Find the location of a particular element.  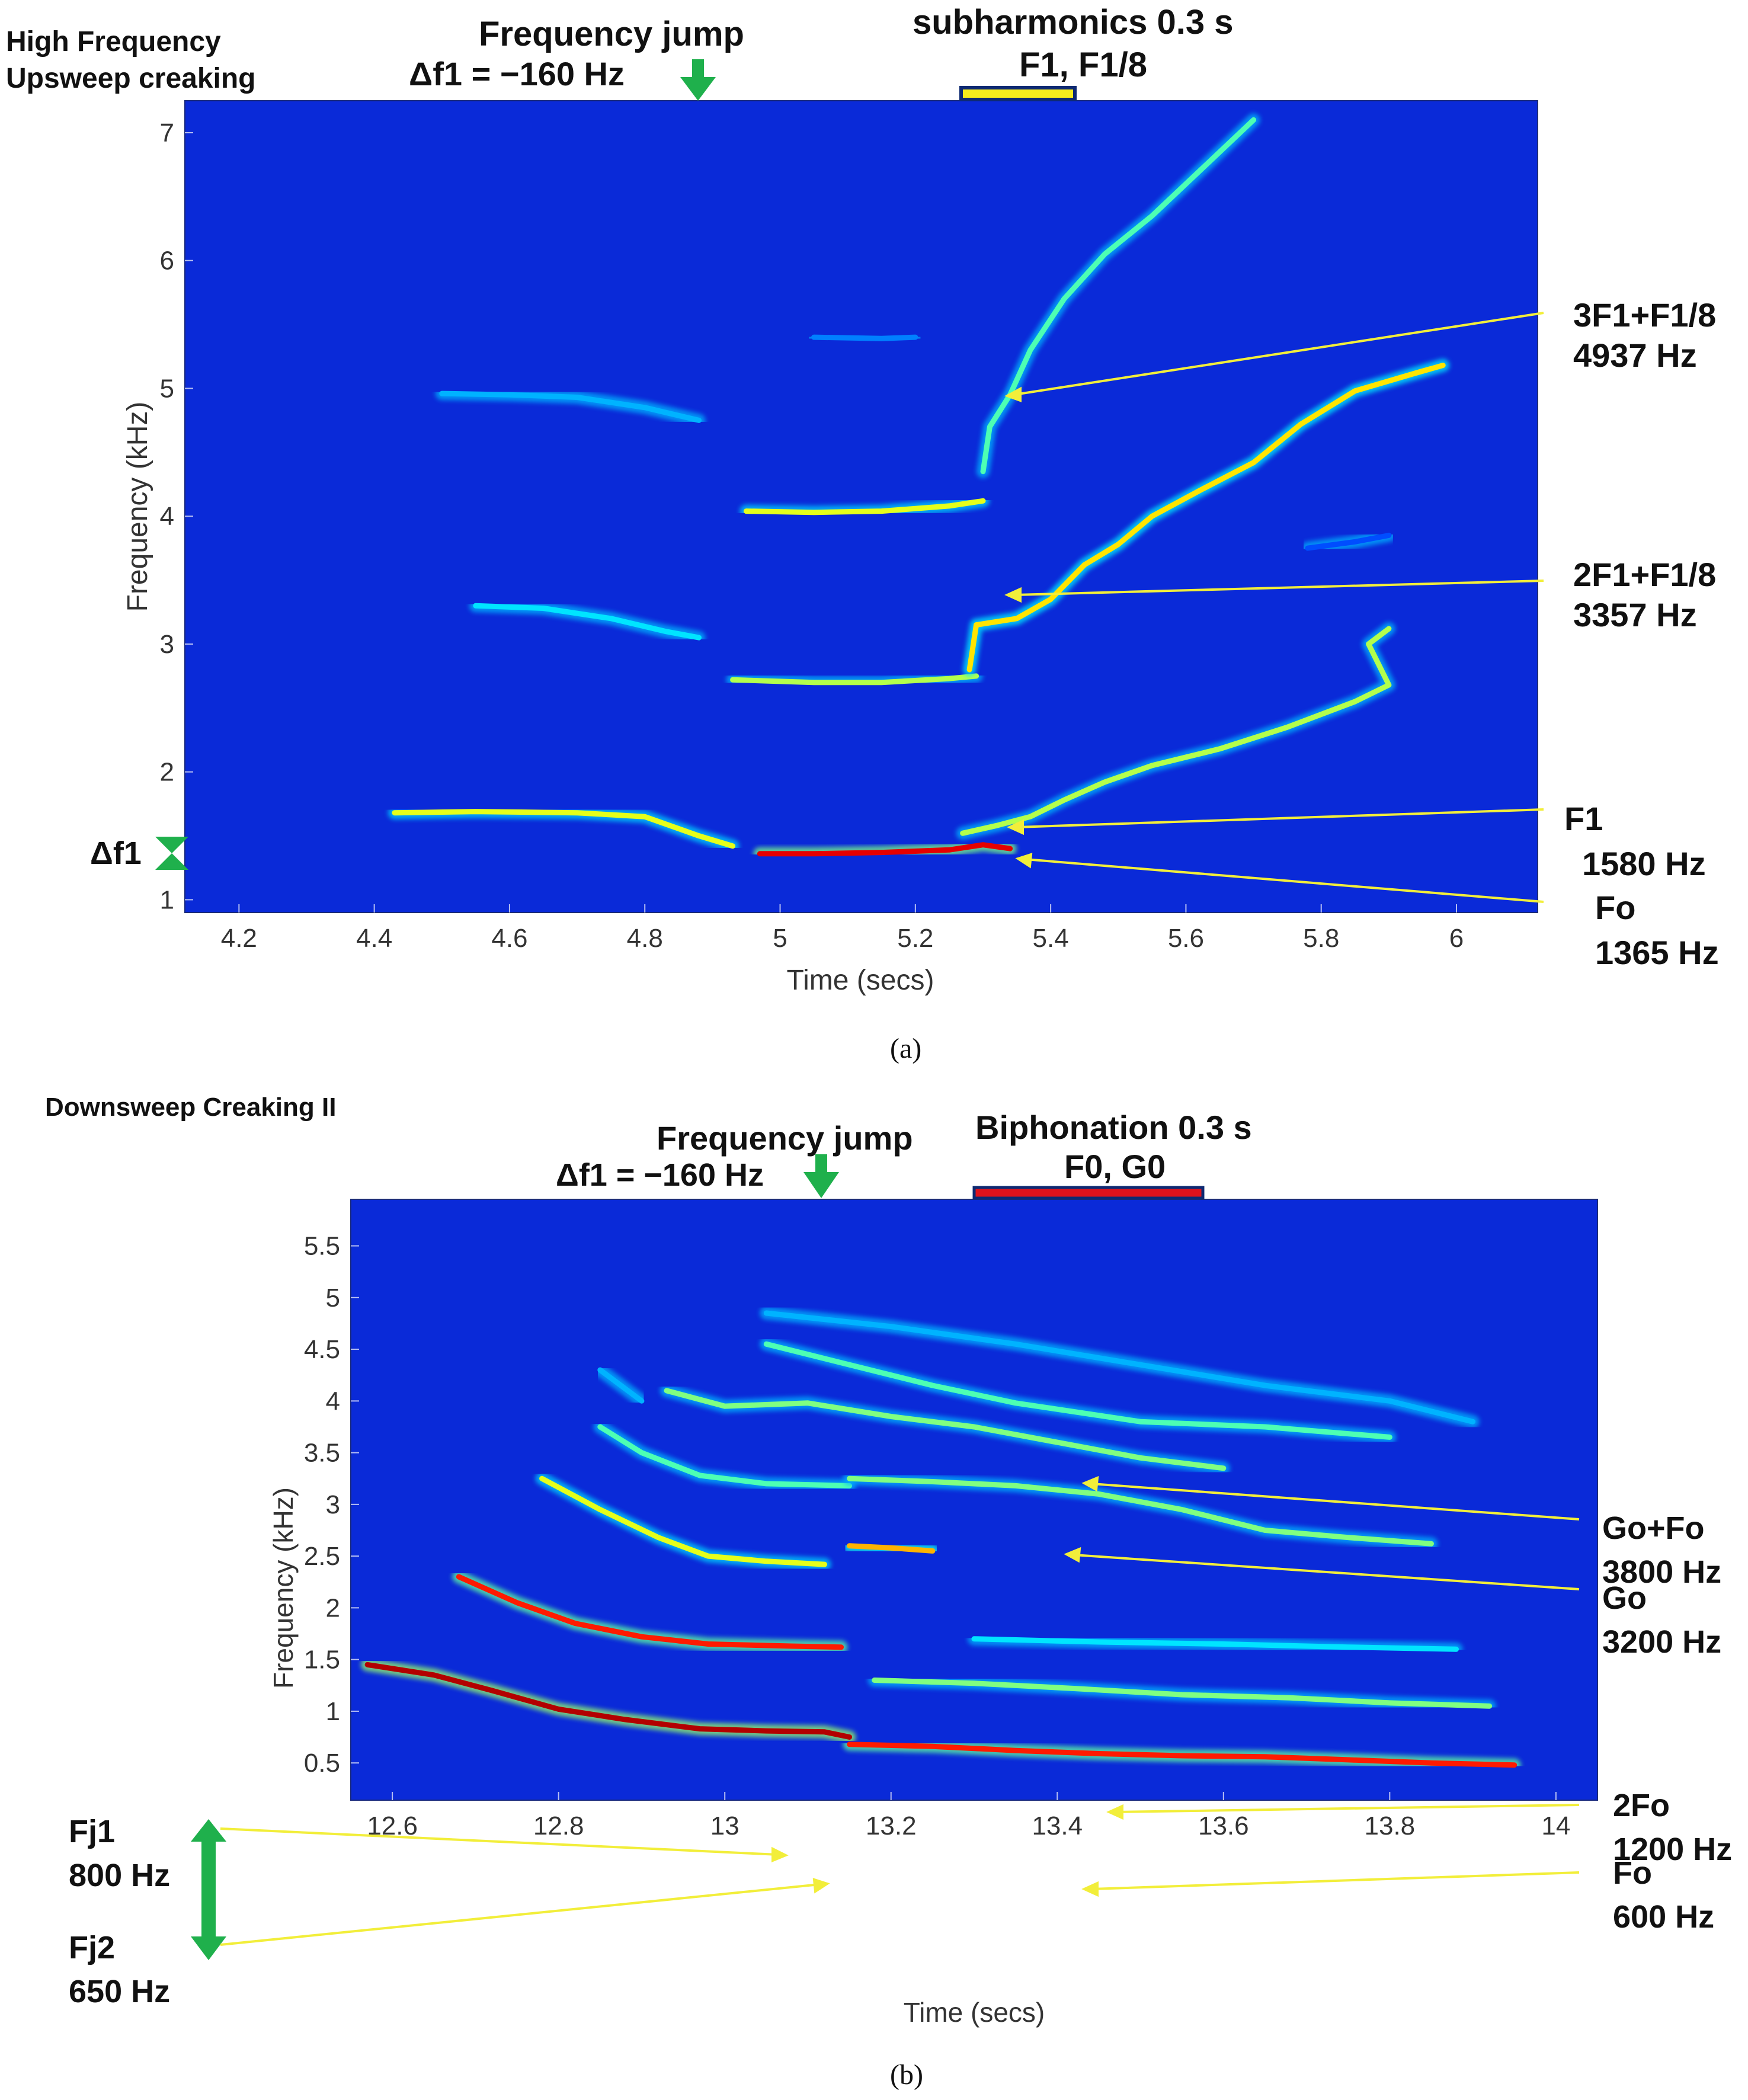

panel-b-annotation-fo-value: 600 Hz is located at coordinates (1664, 1917).